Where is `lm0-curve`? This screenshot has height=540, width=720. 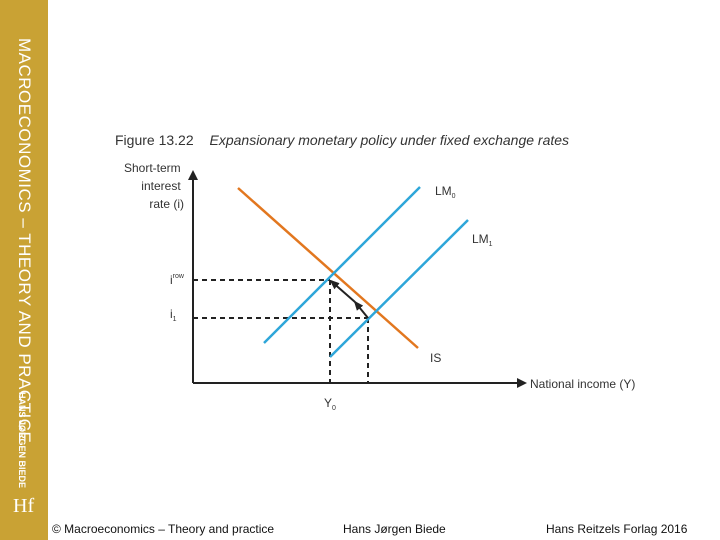
lm0-curve is located at coordinates (342, 265).